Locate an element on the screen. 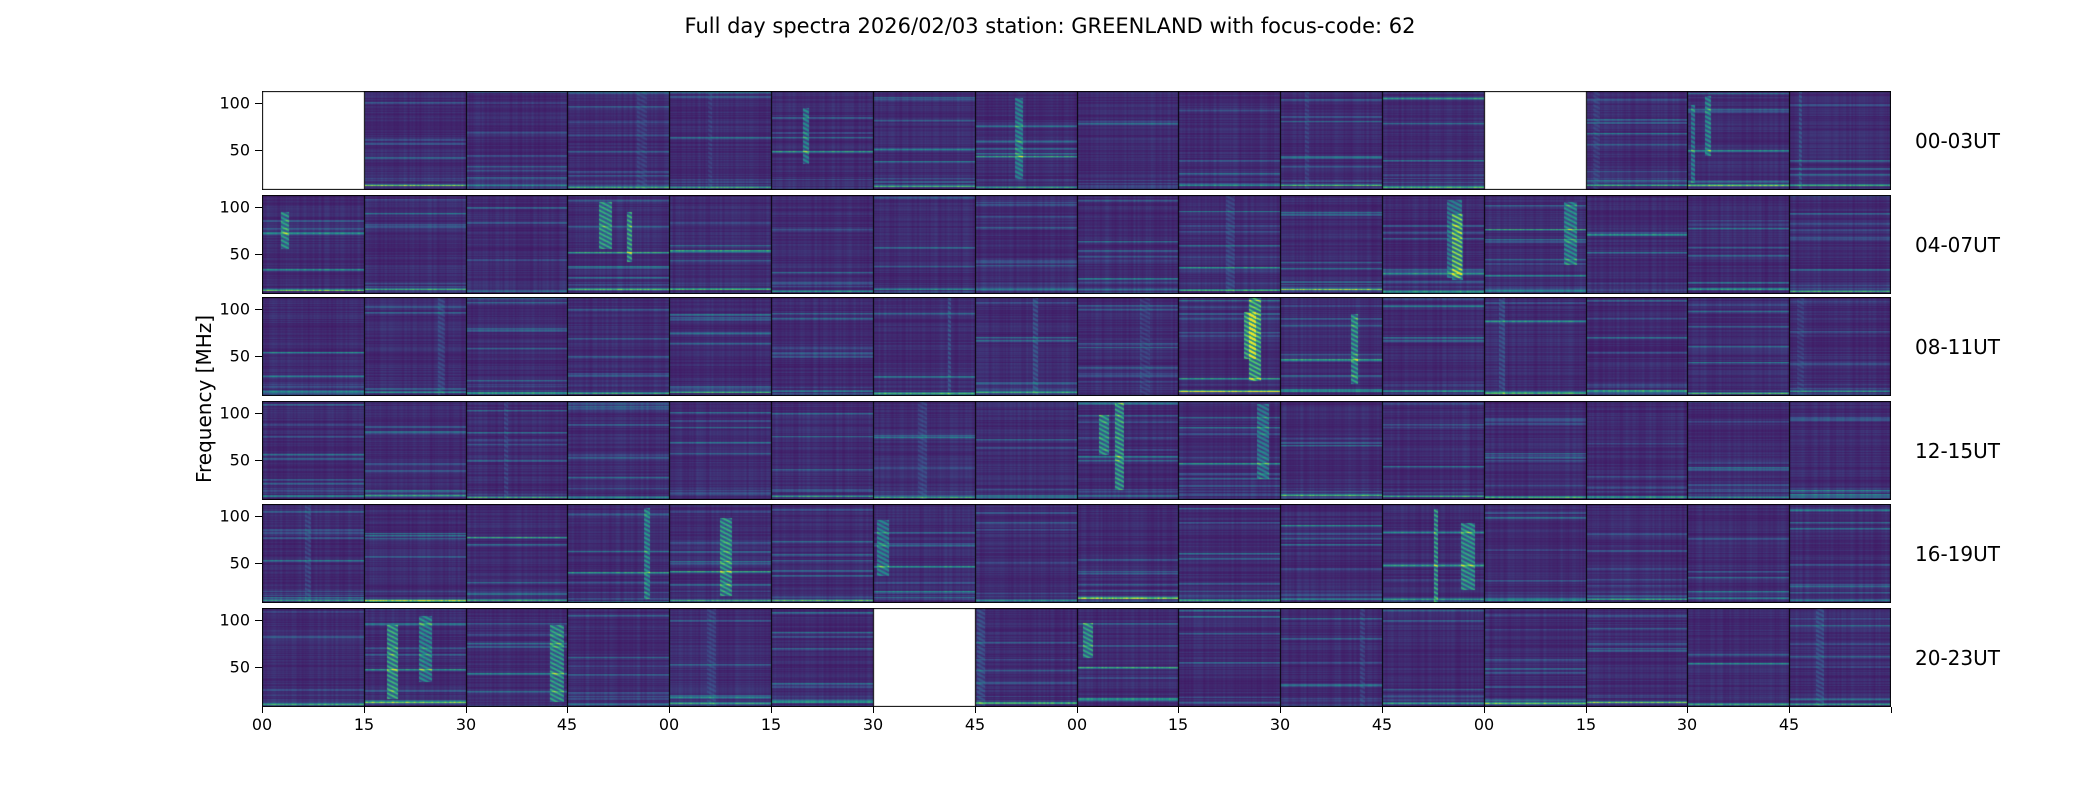 This screenshot has width=2100, height=800. spectrogram-row: 100 50 12-15UT is located at coordinates (1050, 450).